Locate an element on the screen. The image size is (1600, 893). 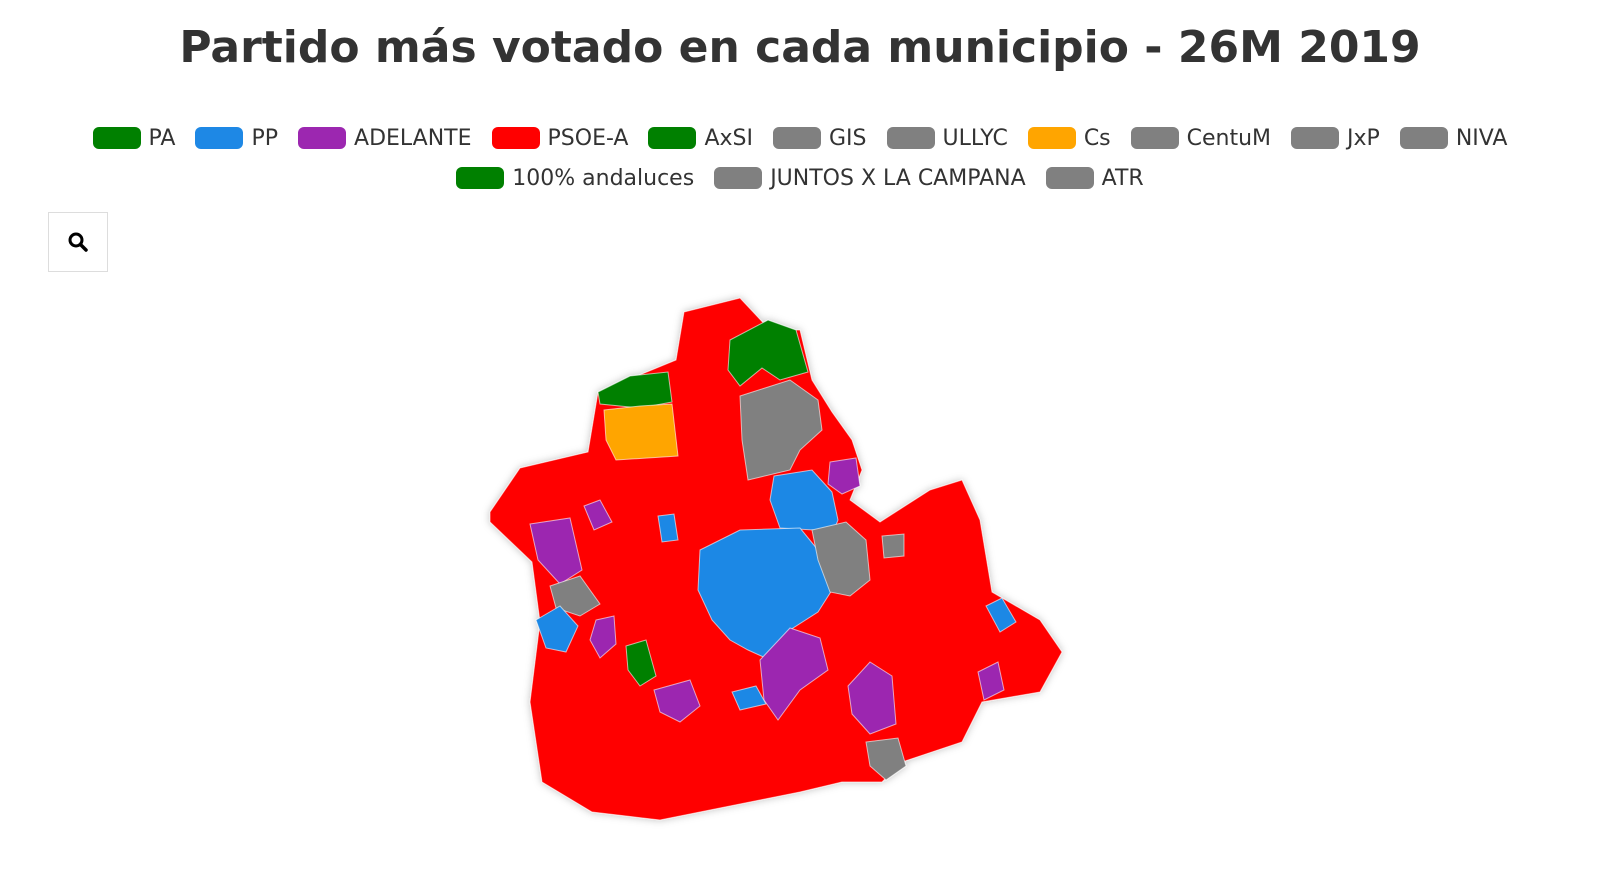
legend-label: JUNTOS X LA CAMPANA is located at coordinates (898, 178).